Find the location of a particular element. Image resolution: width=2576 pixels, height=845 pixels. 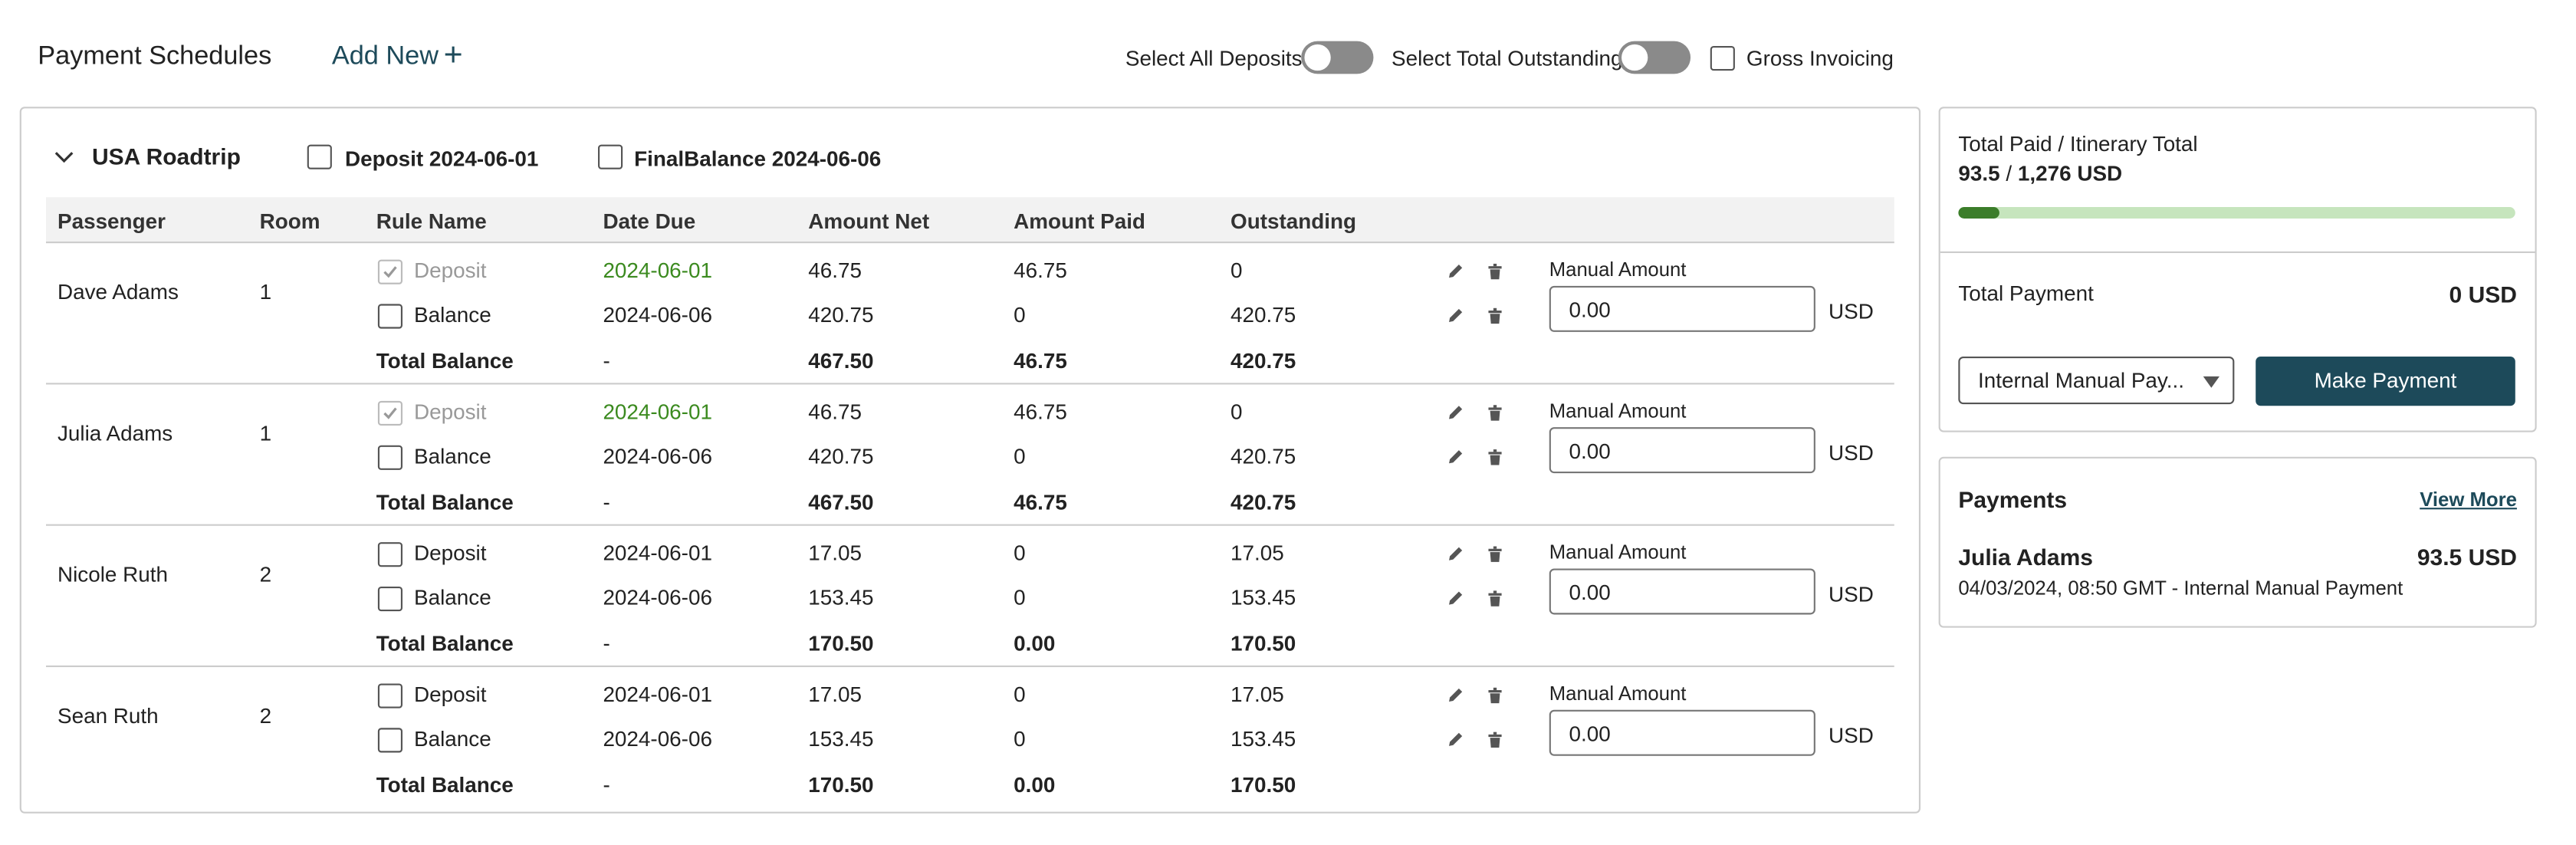

table-header is located at coordinates (970, 220).